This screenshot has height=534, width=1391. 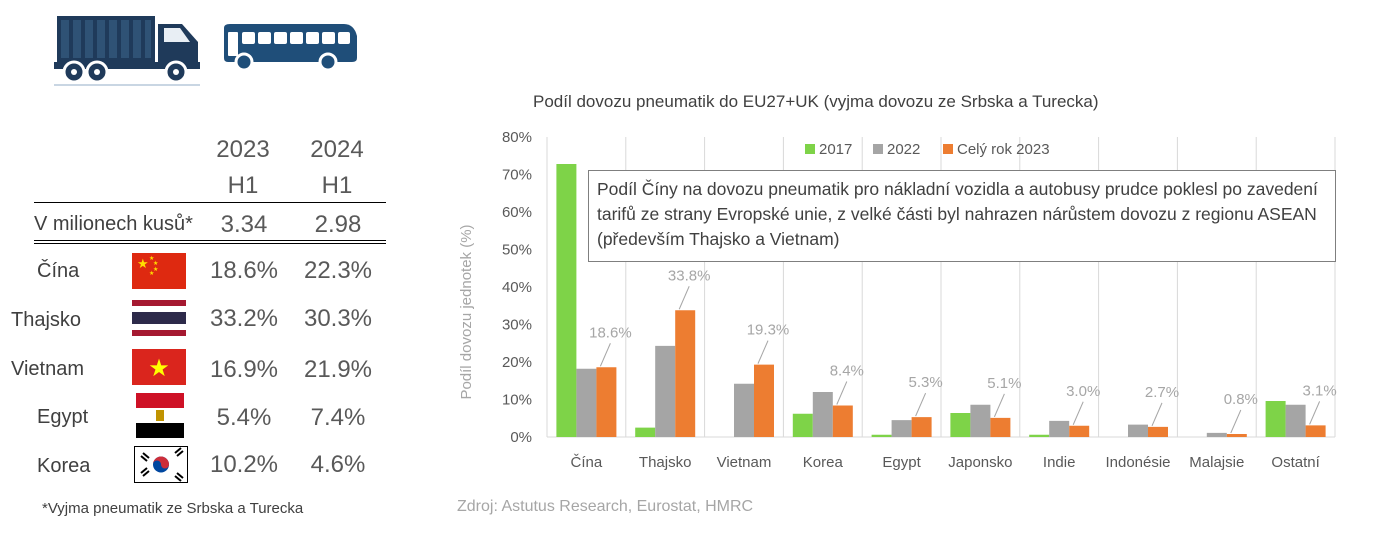 What do you see at coordinates (1319, 390) in the screenshot?
I see `data-label: 3.1%` at bounding box center [1319, 390].